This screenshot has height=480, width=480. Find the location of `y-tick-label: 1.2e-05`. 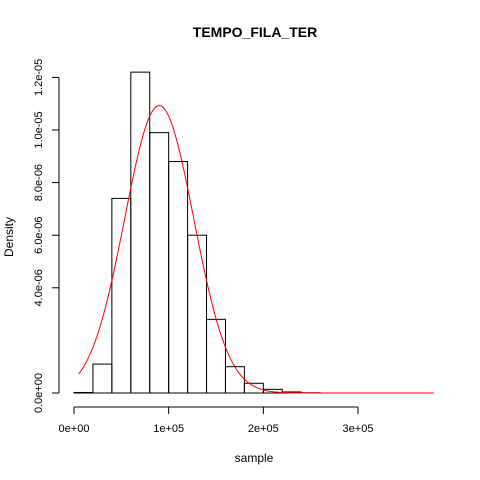

y-tick-label: 1.2e-05 is located at coordinates (39, 77).